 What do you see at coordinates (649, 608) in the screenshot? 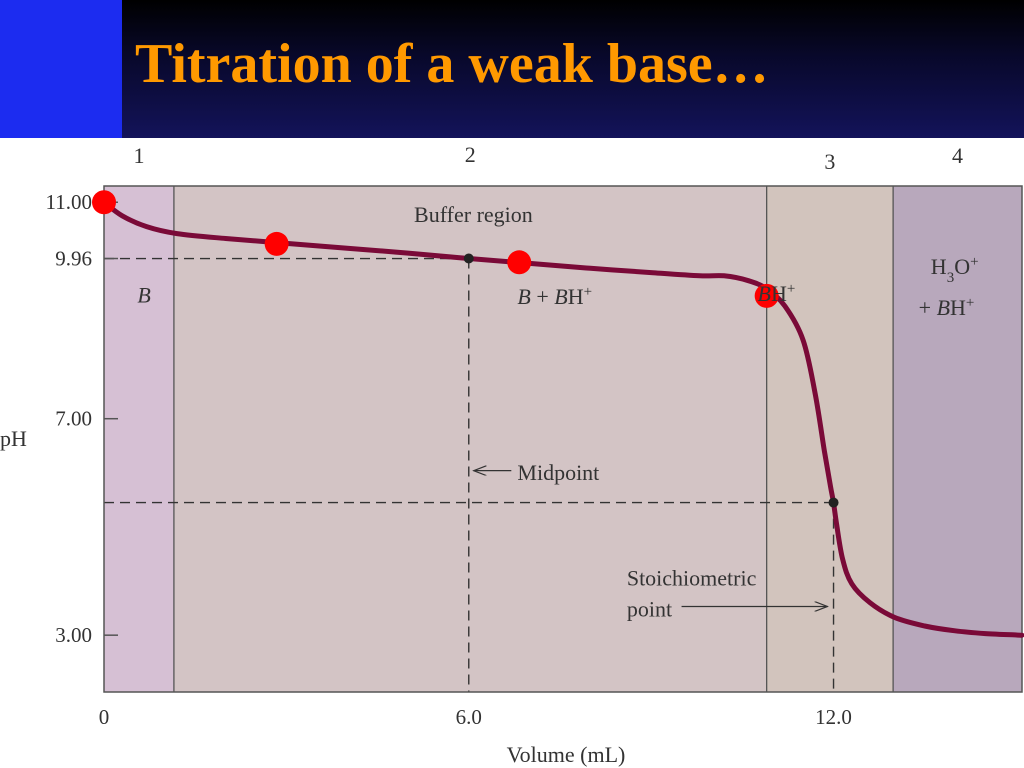
I see `annotation-text: point` at bounding box center [649, 608].